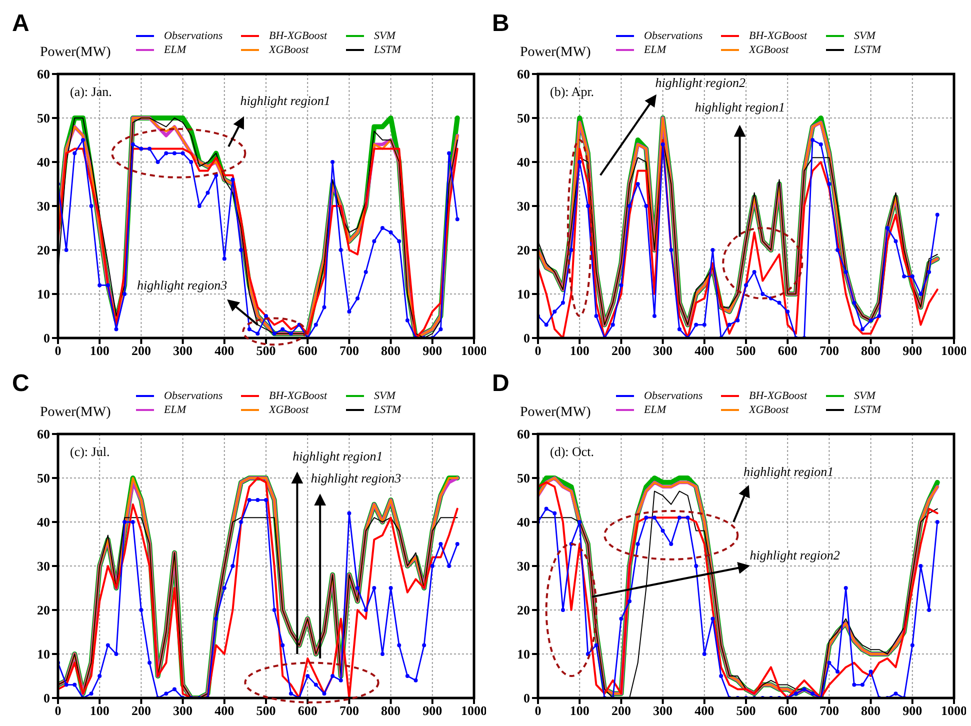 This screenshot has width=971, height=726. Describe the element at coordinates (501, 384) in the screenshot. I see `chart-title: D` at that location.